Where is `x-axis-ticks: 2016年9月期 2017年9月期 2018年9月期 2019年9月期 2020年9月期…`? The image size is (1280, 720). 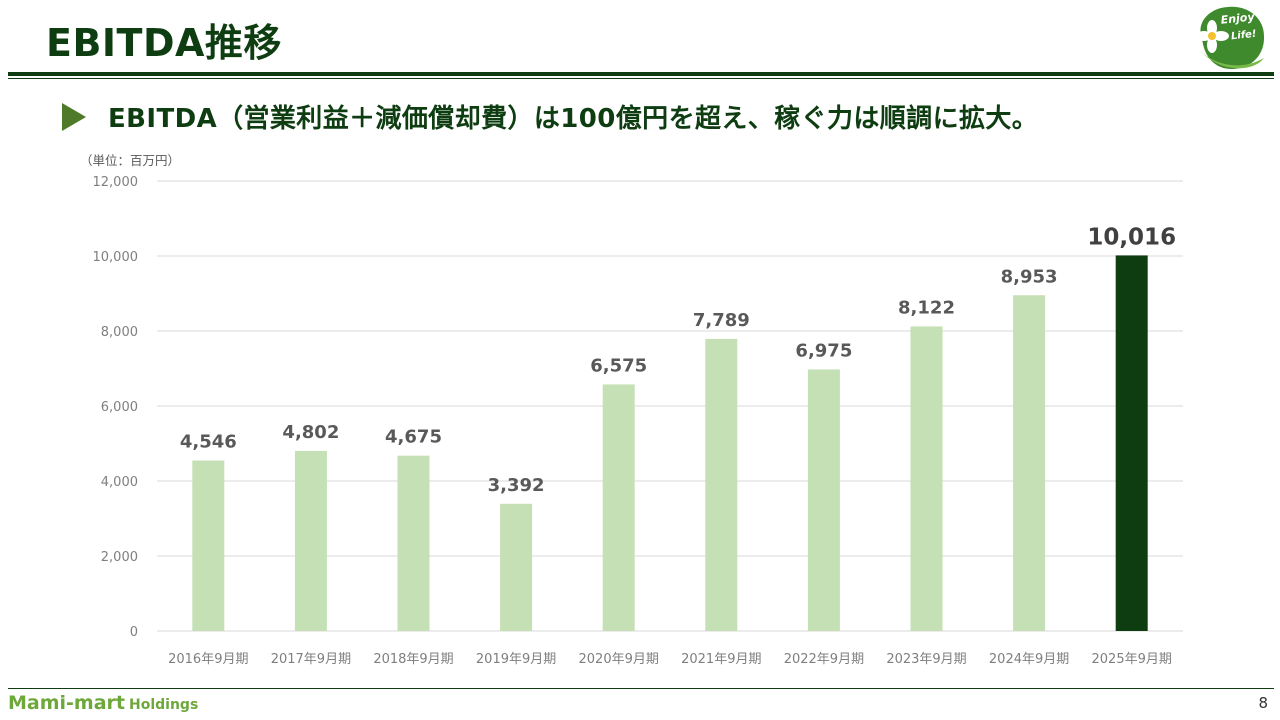
x-axis-ticks: 2016年9月期 2017年9月期 2018年9月期 2019年9月期 2020年9月期… is located at coordinates (670, 659).